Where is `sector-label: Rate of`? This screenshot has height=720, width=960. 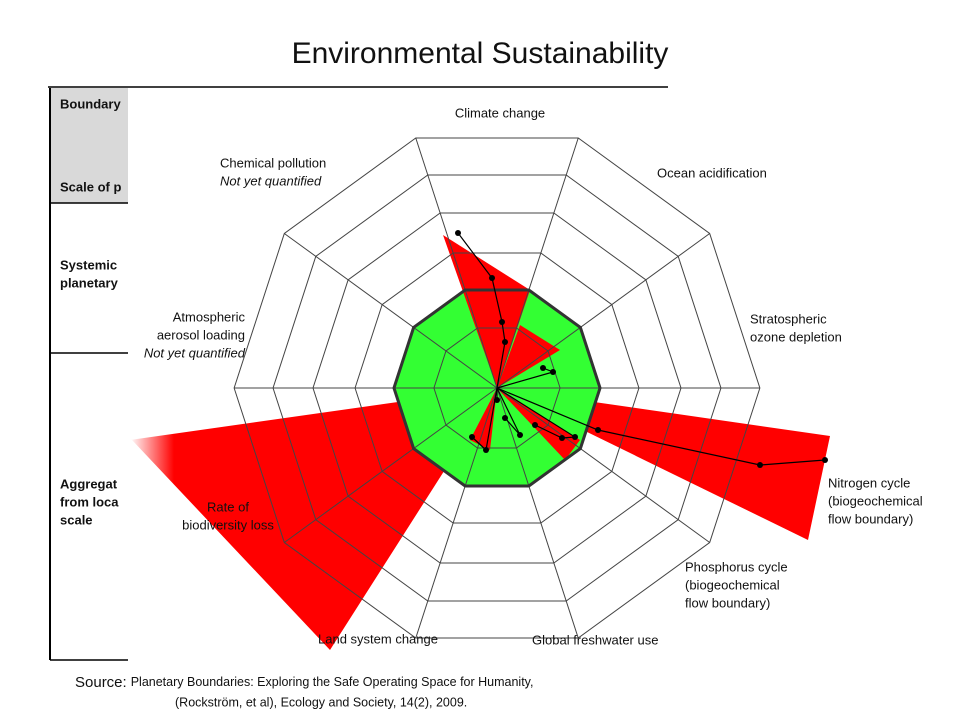 sector-label: Rate of is located at coordinates (228, 506).